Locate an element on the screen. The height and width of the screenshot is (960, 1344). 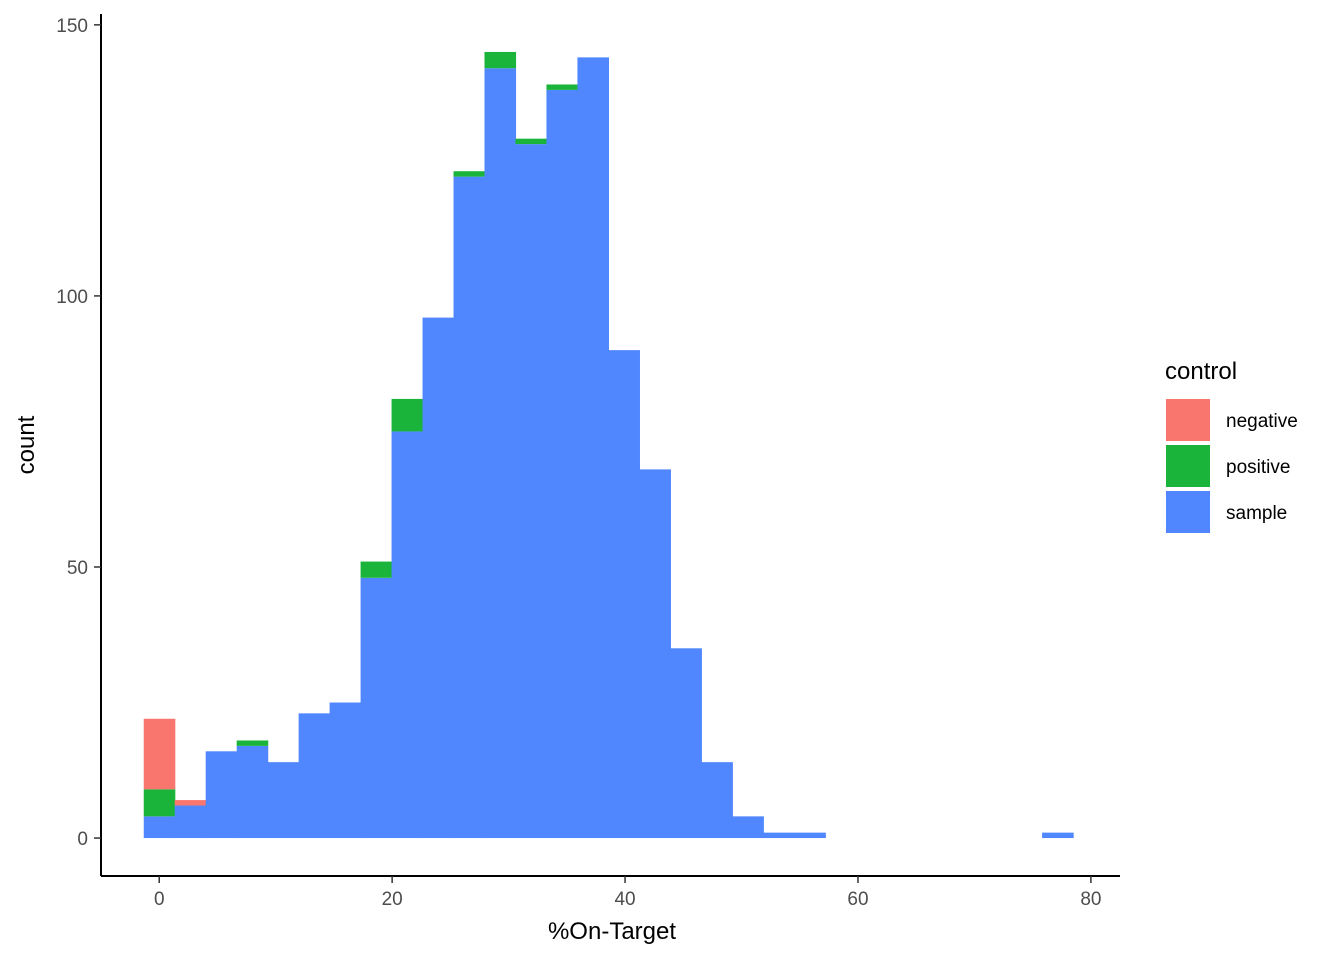
y-tick-label: 100 is located at coordinates (72, 297).